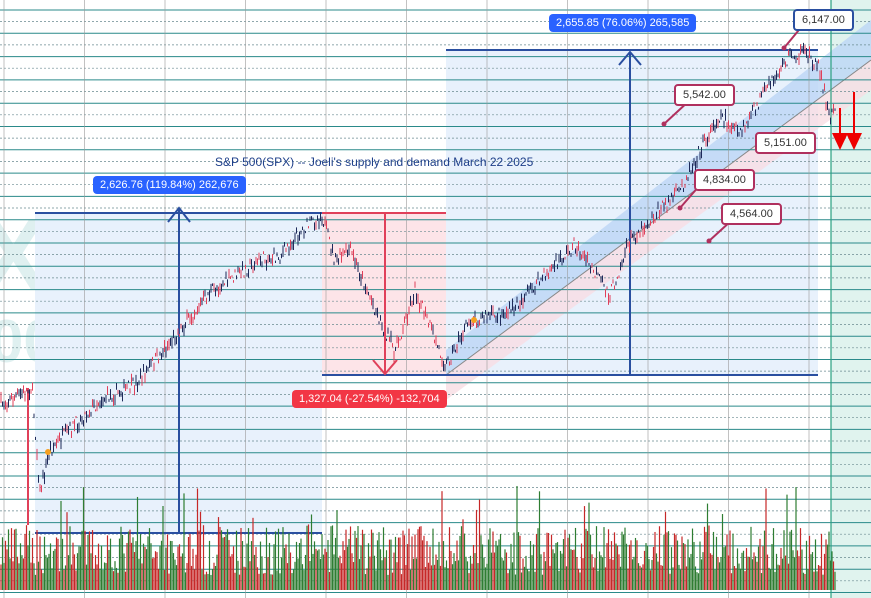  What do you see at coordinates (369, 399) in the screenshot?
I see `decline-measure-label: 1,327.04 (-27.54%) -132,704` at bounding box center [369, 399].